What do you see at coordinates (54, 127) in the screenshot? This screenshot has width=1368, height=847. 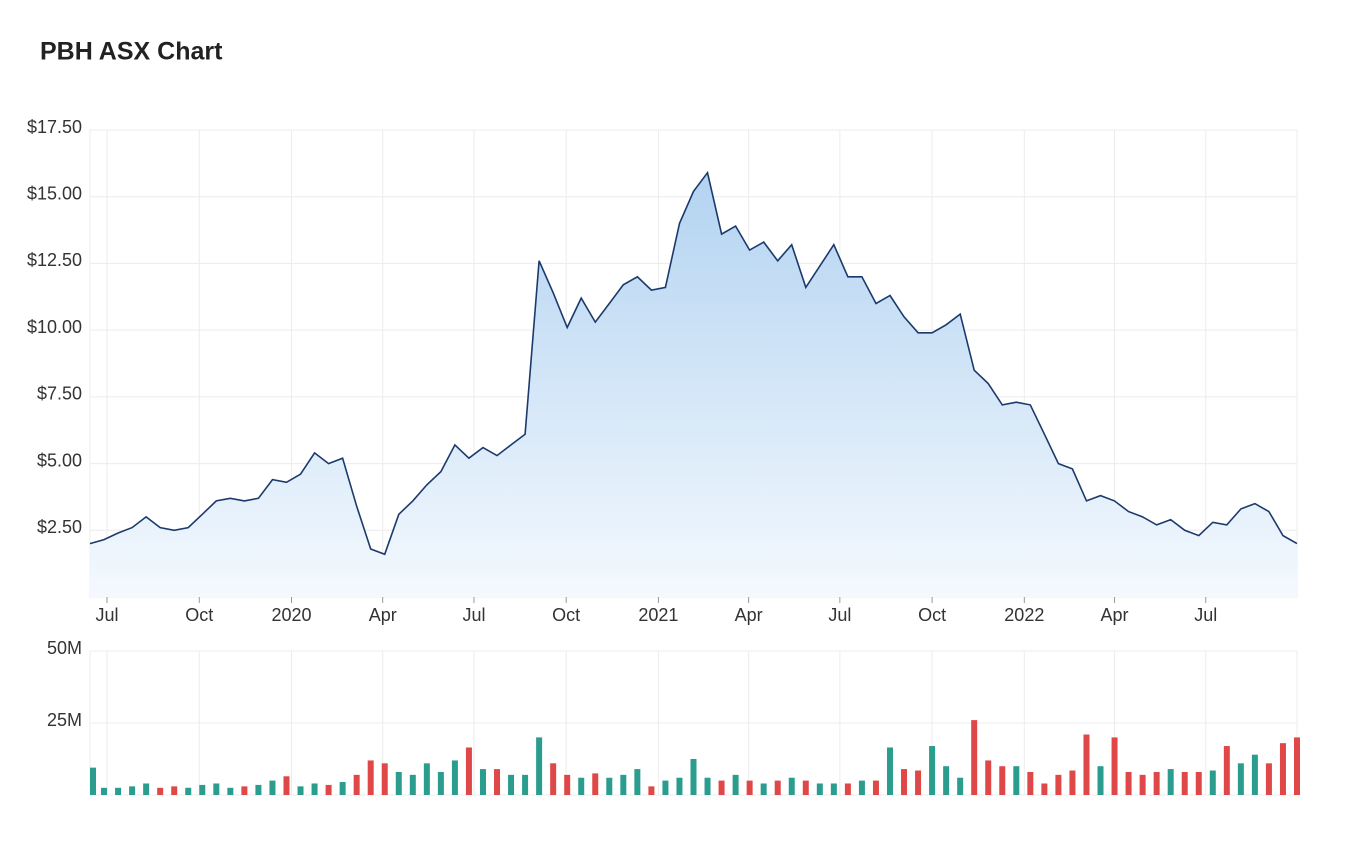 I see `y-tick-label: $17.50` at bounding box center [54, 127].